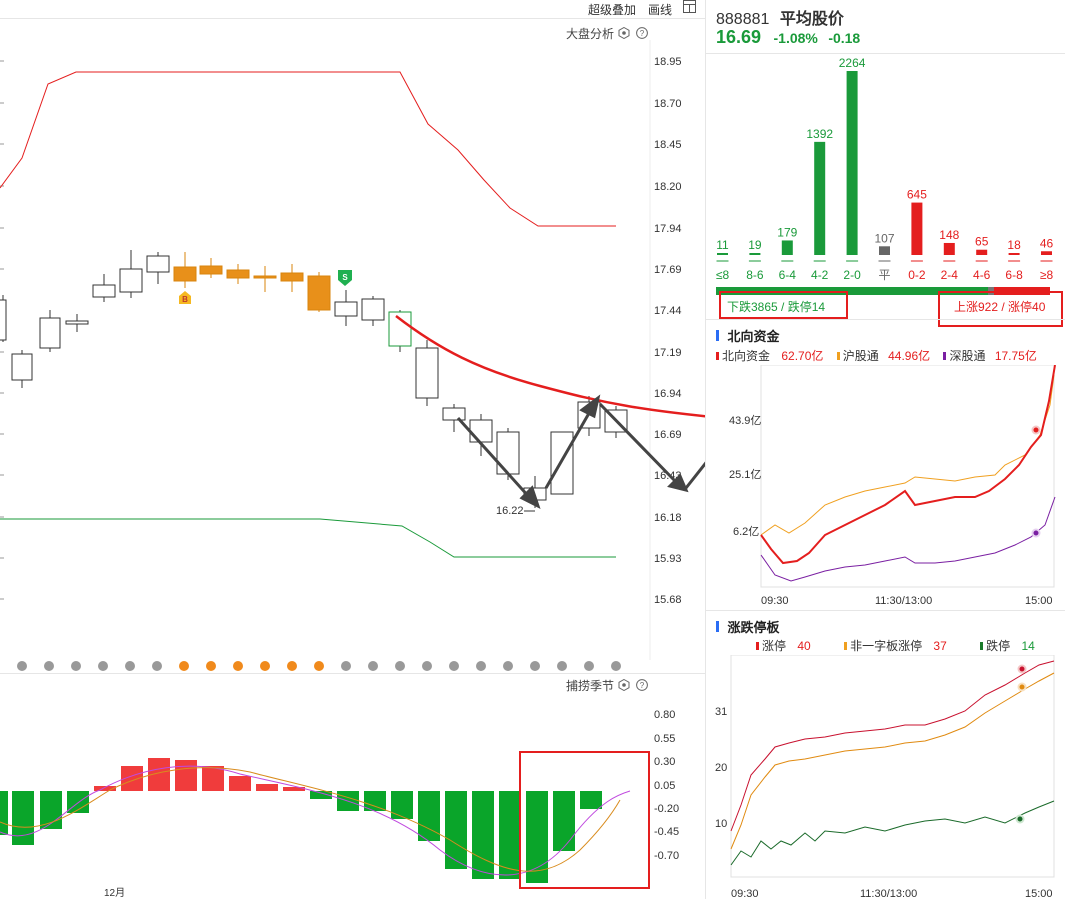  I want to click on limit-down-end-dot, so click(1020, 819).